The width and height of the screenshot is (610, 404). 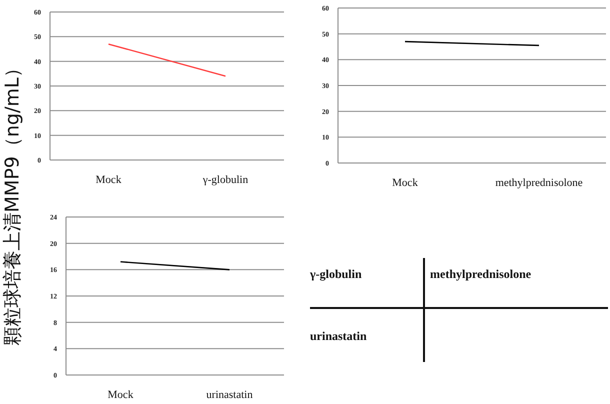 What do you see at coordinates (481, 274) in the screenshot?
I see `text: methylprednisolone` at bounding box center [481, 274].